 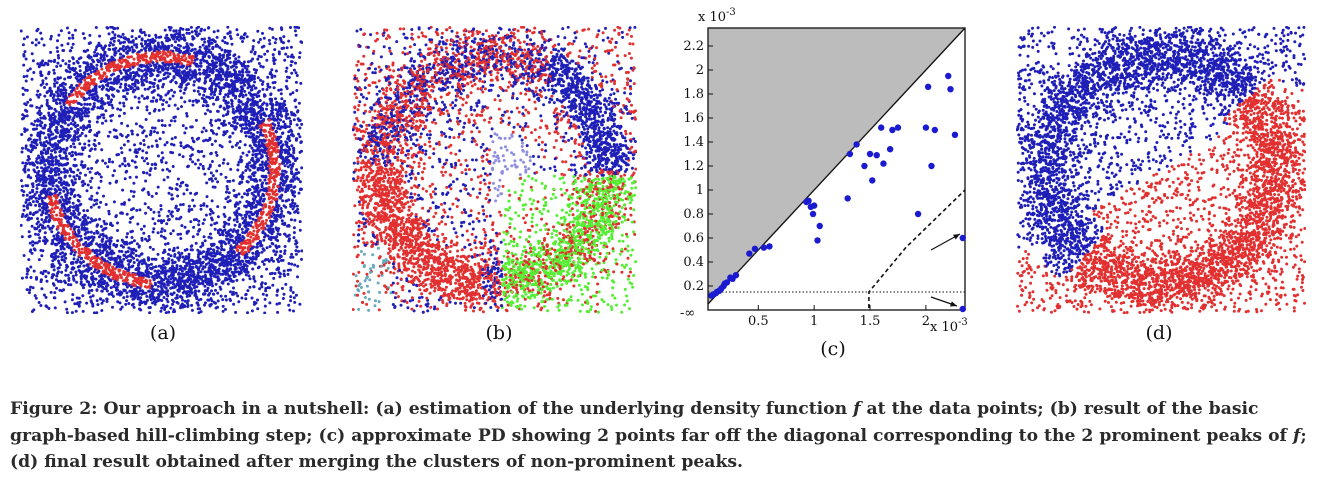 I want to click on prominence-dashed-line, so click(x=917, y=248).